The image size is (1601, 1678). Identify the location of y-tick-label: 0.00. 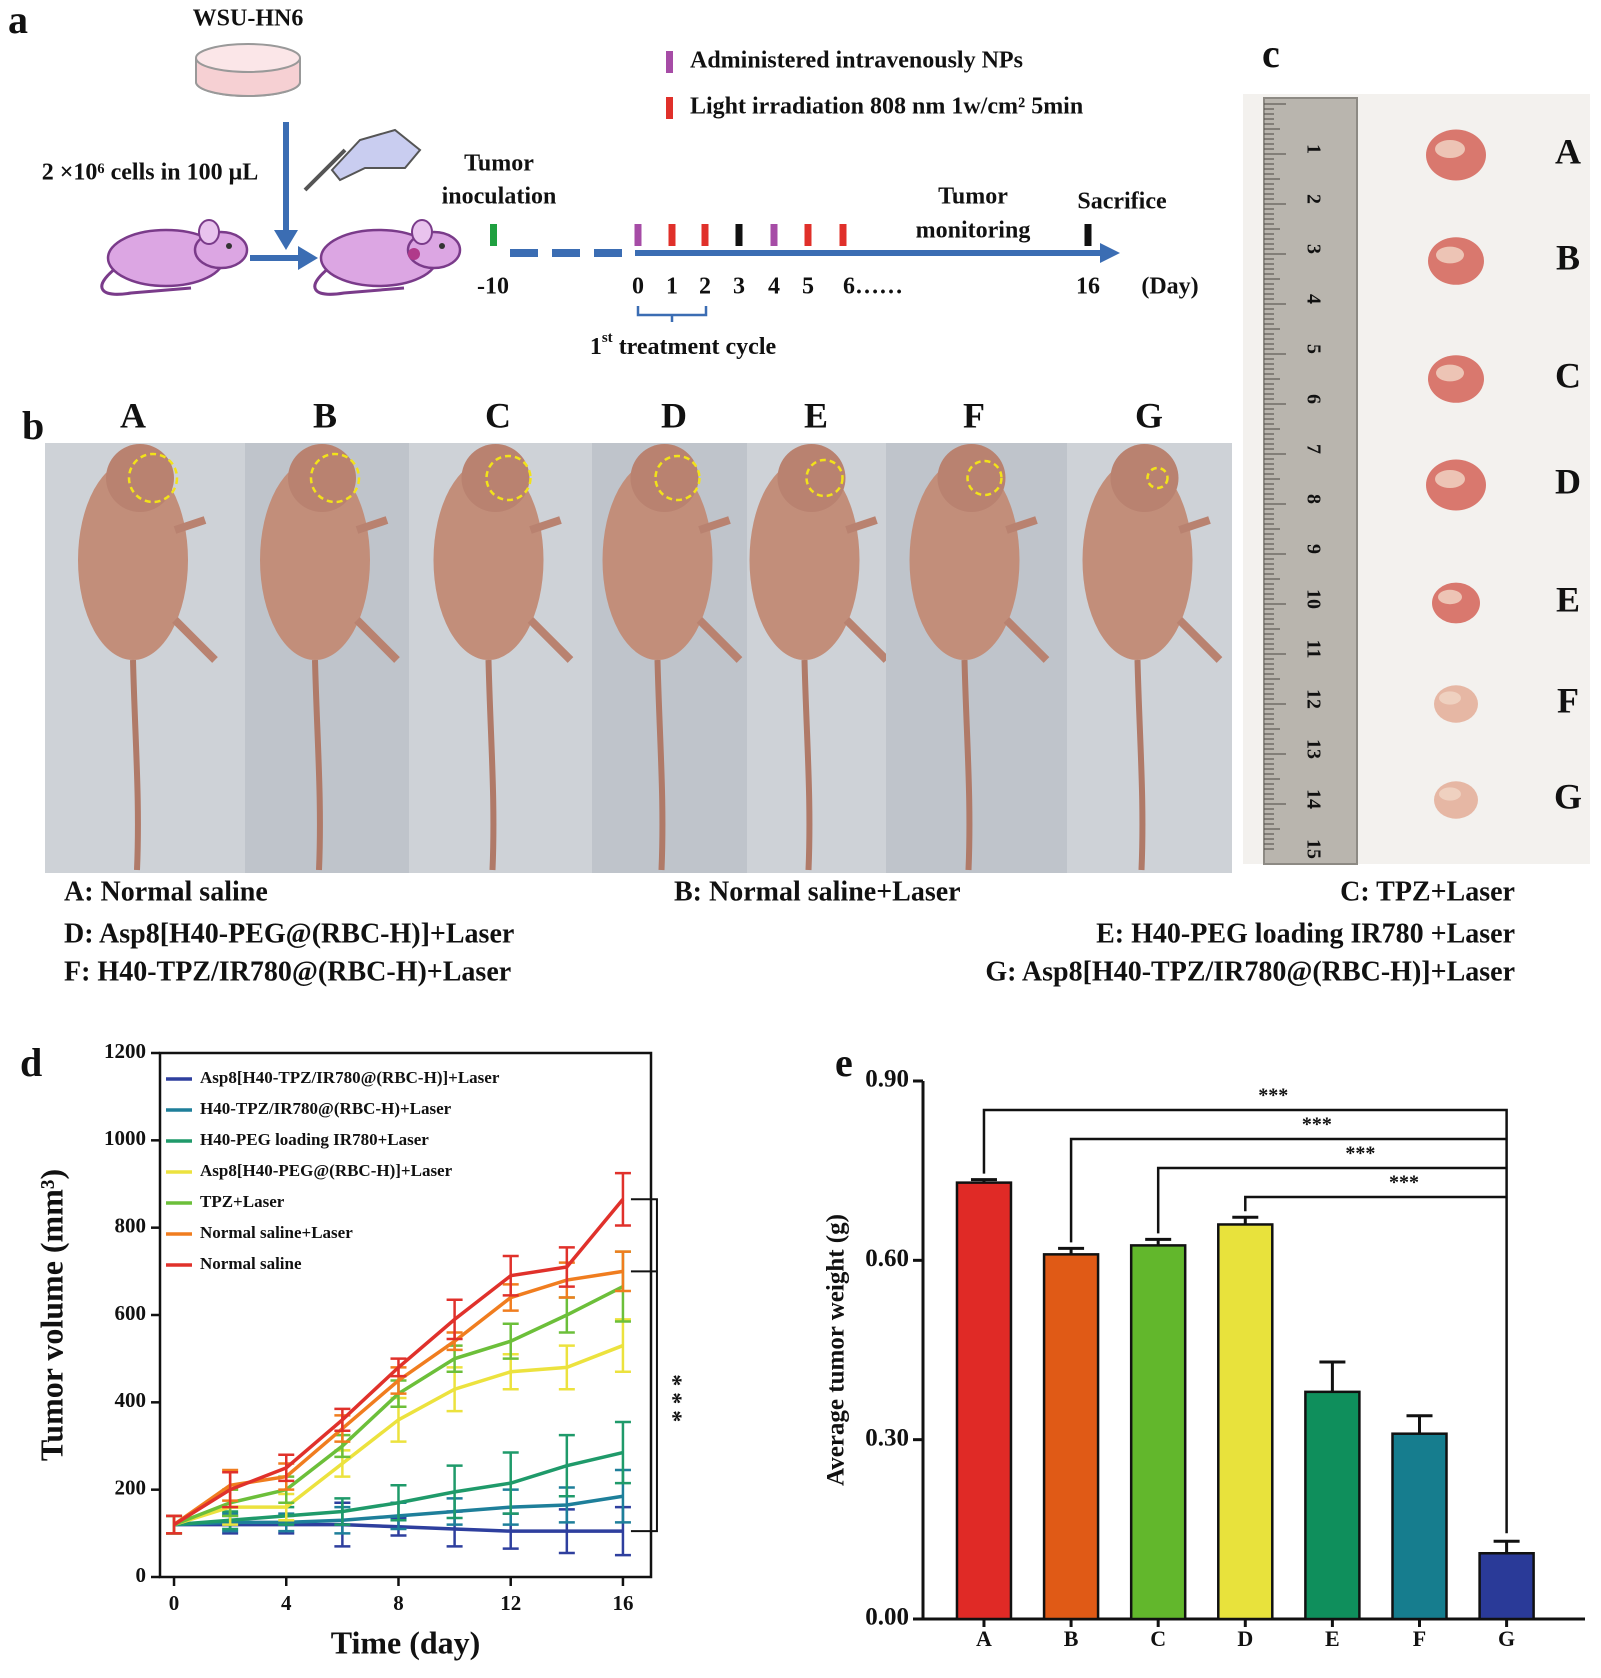
(887, 1617).